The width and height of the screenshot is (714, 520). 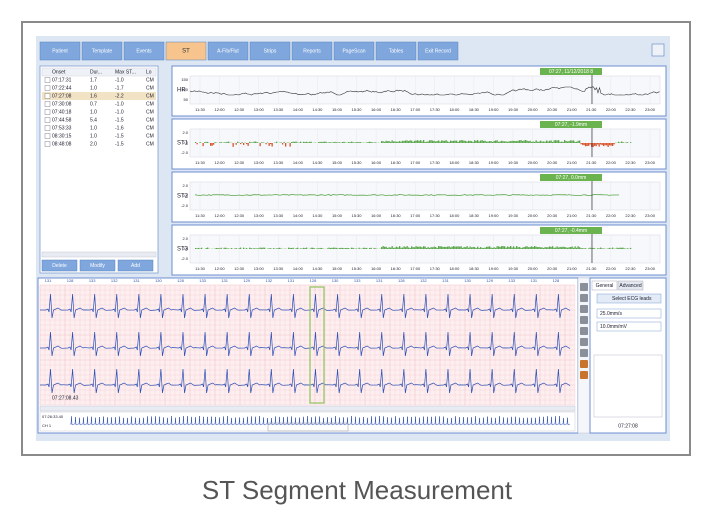 I want to click on time-label: 17:30, so click(x=435, y=215).